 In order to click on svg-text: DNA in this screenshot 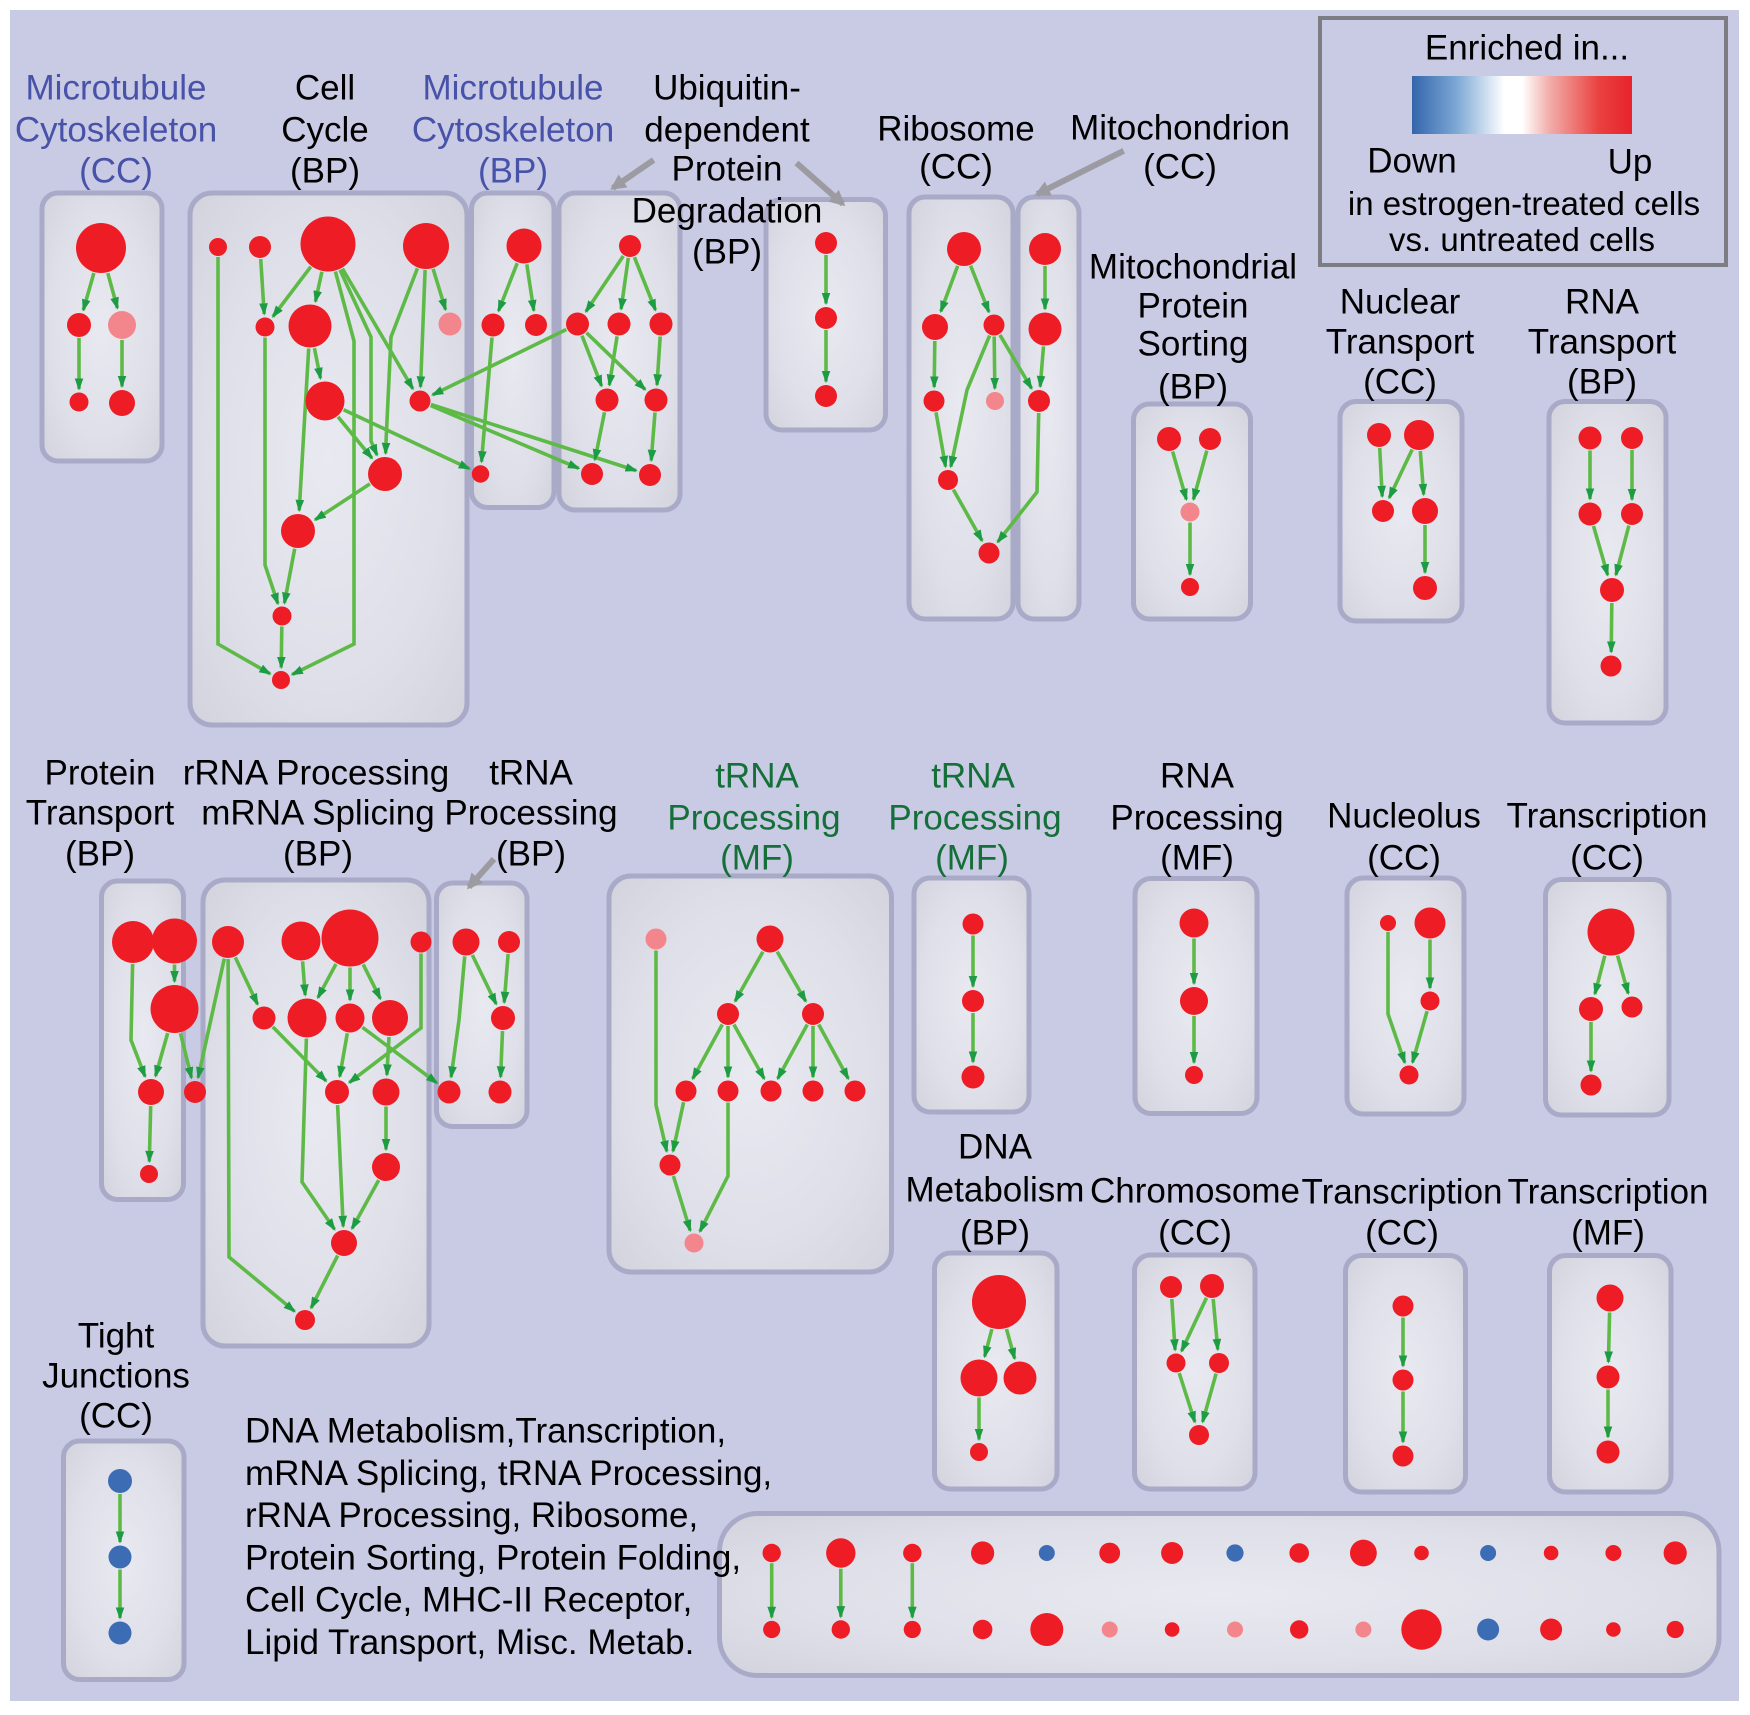, I will do `click(995, 1147)`.